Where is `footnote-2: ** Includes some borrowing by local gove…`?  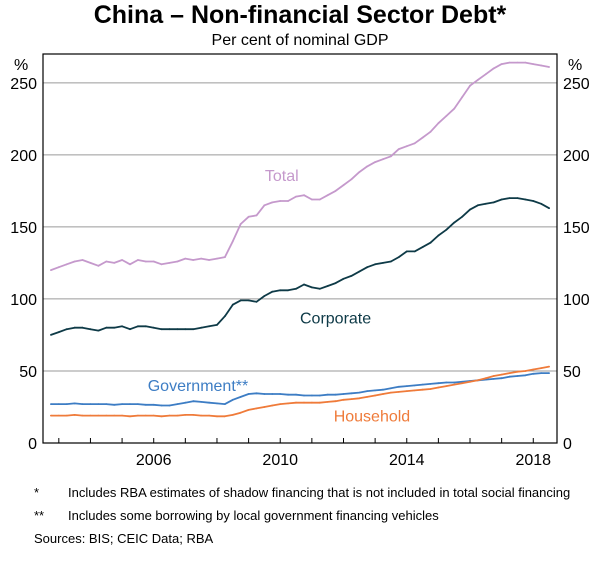 footnote-2: ** Includes some borrowing by local gove… is located at coordinates (304, 515).